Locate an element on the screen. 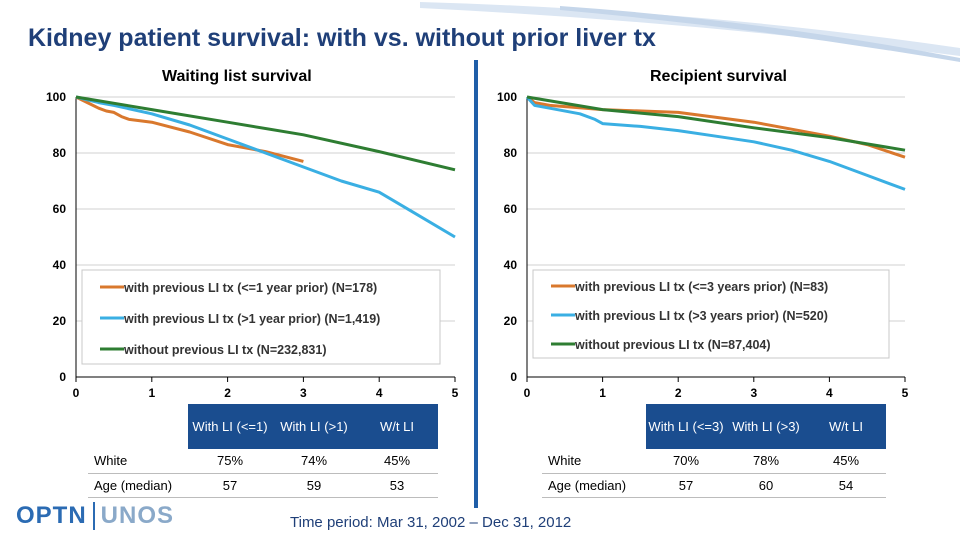  table-row: Age (median) 57 60 54 is located at coordinates (714, 485).